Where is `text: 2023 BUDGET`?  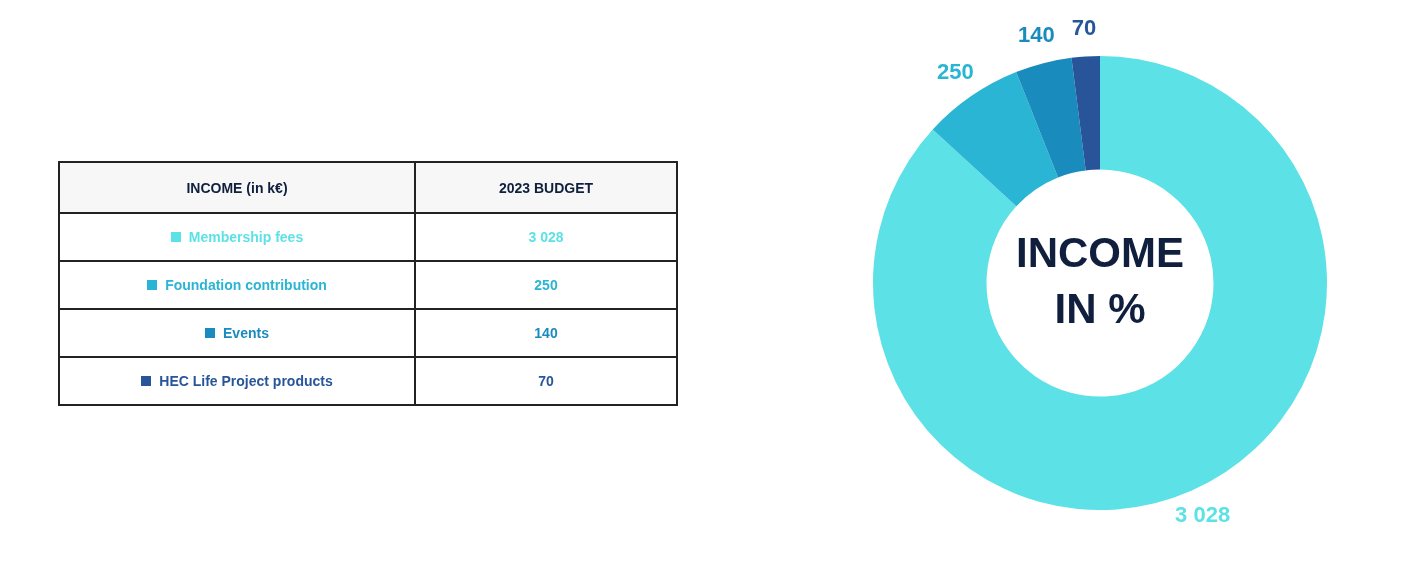 text: 2023 BUDGET is located at coordinates (546, 187).